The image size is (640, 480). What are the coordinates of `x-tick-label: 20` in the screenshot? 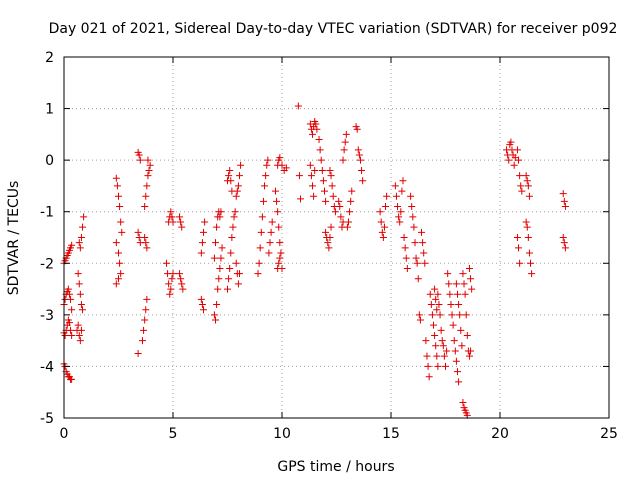 It's located at (500, 434).